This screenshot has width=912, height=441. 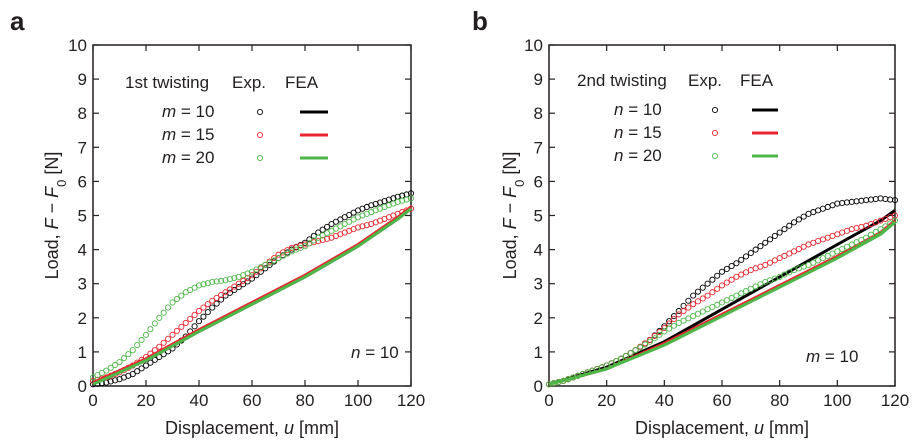 What do you see at coordinates (82, 216) in the screenshot?
I see `y-tick-label: 5` at bounding box center [82, 216].